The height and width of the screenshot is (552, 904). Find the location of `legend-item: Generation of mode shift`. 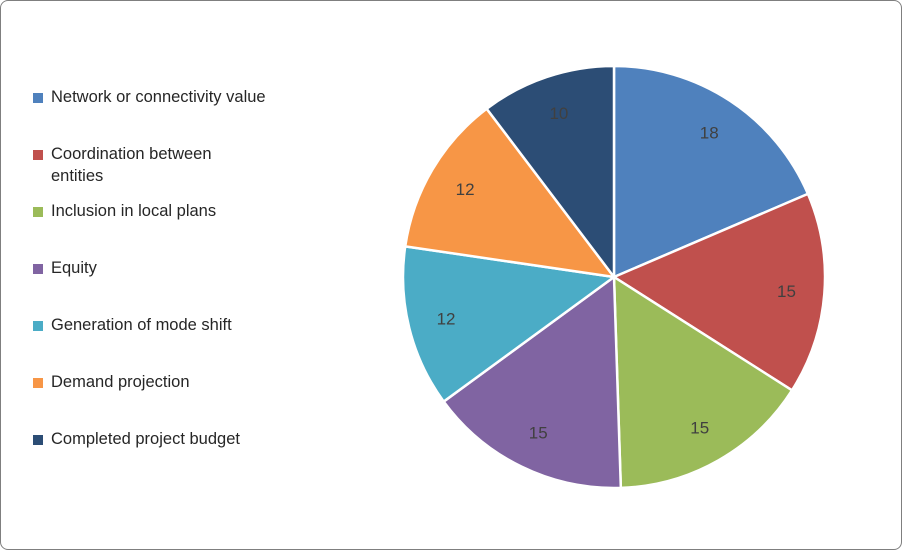

legend-item: Generation of mode shift is located at coordinates (198, 343).